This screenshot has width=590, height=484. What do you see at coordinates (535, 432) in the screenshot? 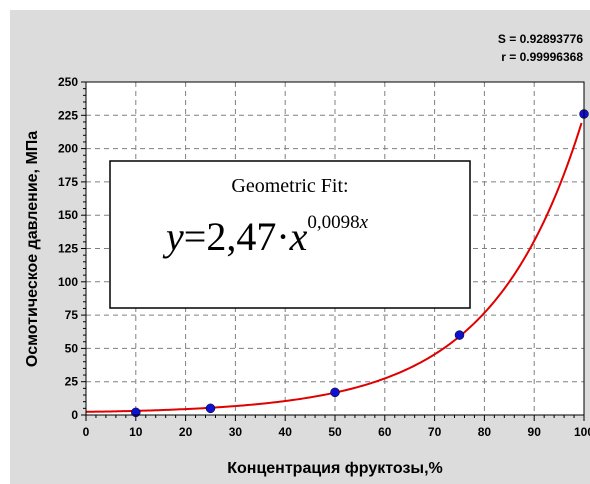
I see `x-tick-label: 90` at bounding box center [535, 432].